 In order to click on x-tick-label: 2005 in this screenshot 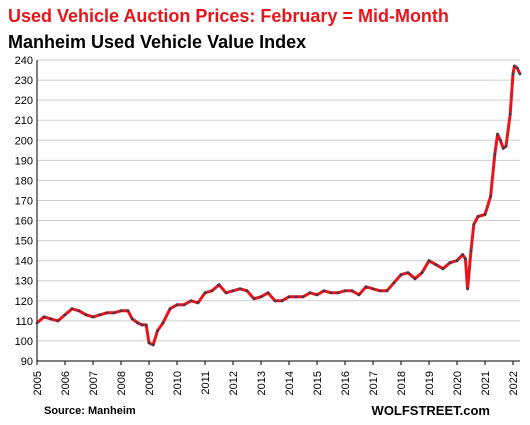, I will do `click(38, 383)`.